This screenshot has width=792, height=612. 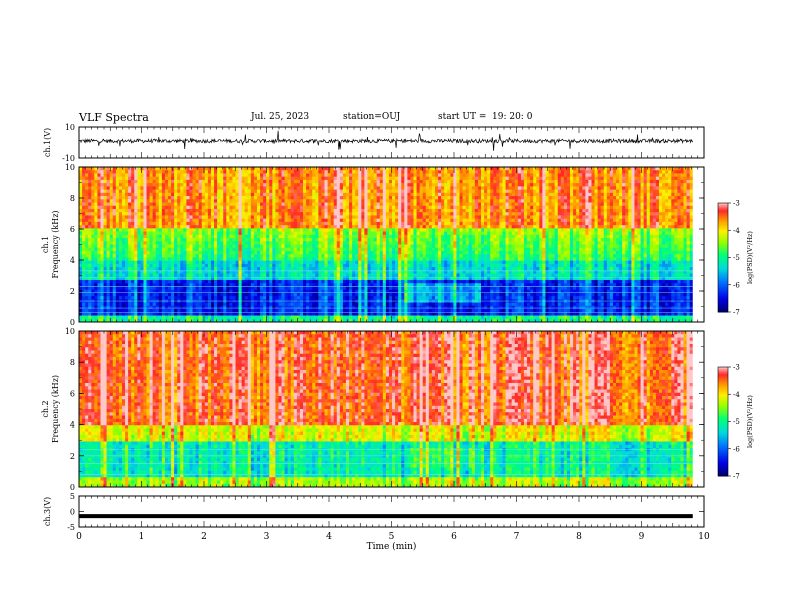 I want to click on x-tick-label: 5, so click(x=392, y=537).